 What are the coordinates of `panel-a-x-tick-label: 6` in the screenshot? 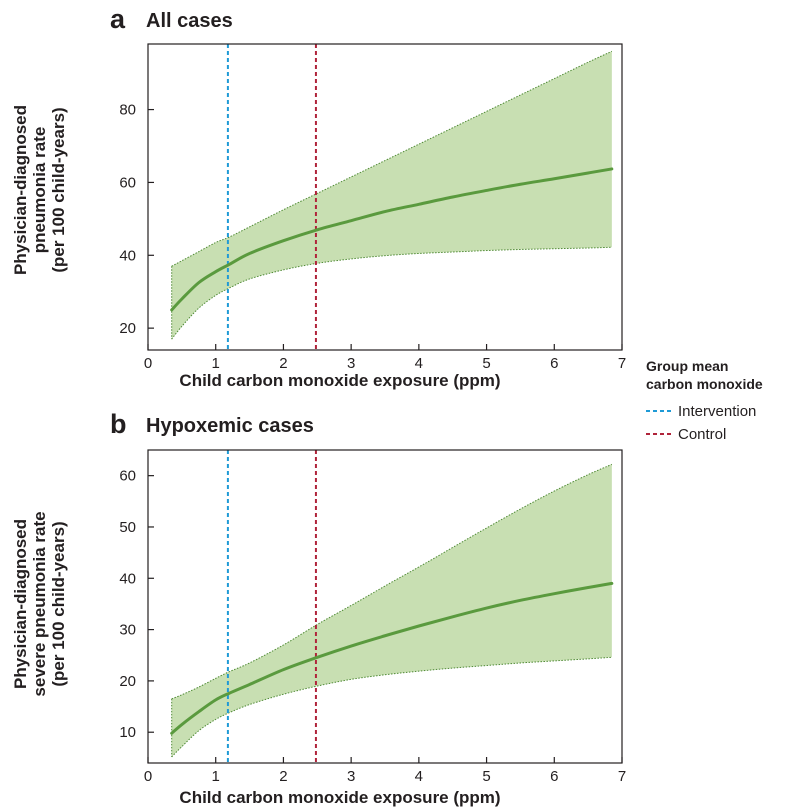 It's located at (554, 363).